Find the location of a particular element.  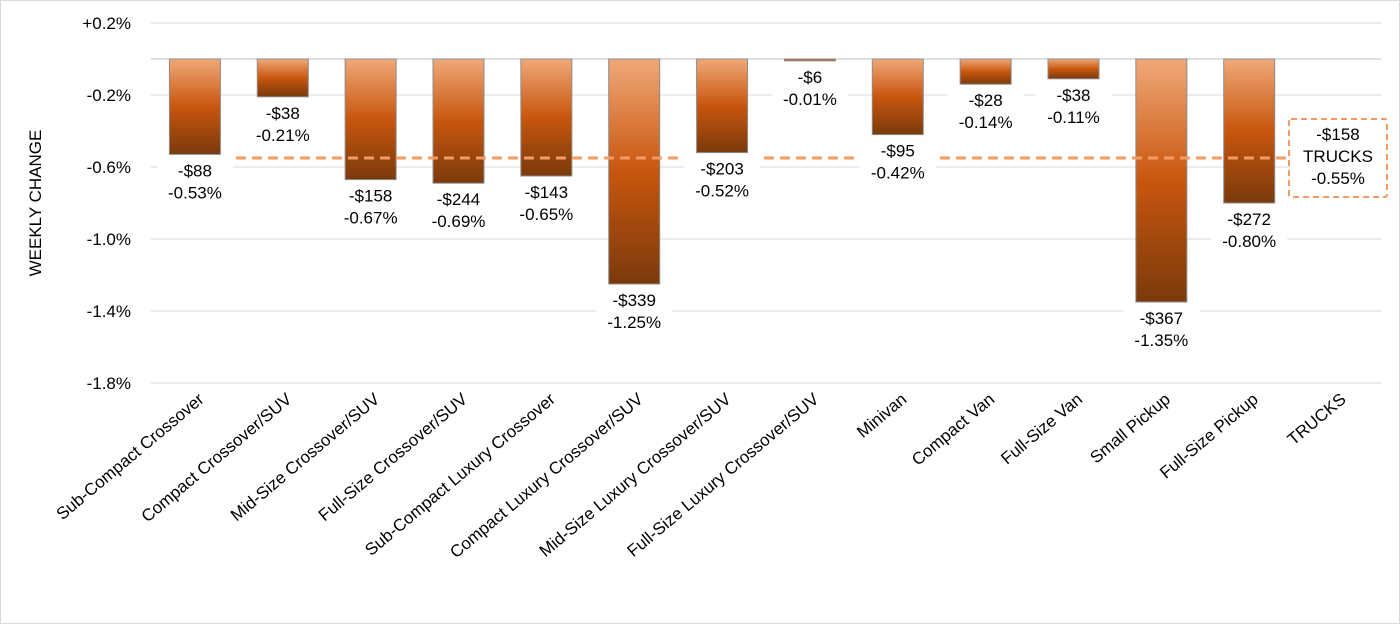

data-label: -$6 -0.01% is located at coordinates (809, 85).